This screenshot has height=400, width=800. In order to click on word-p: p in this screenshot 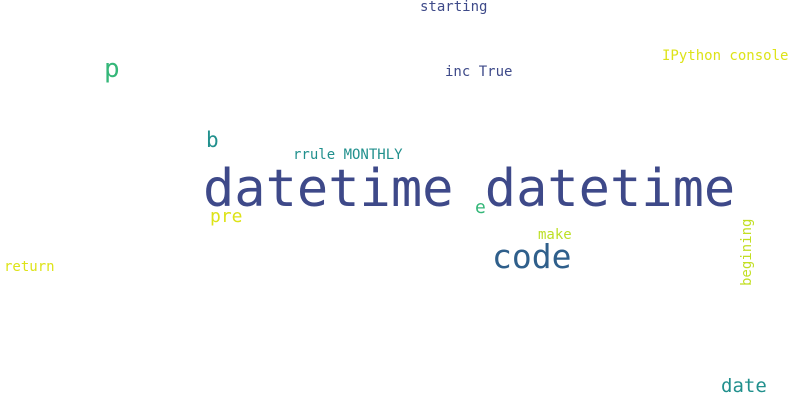, I will do `click(112, 69)`.